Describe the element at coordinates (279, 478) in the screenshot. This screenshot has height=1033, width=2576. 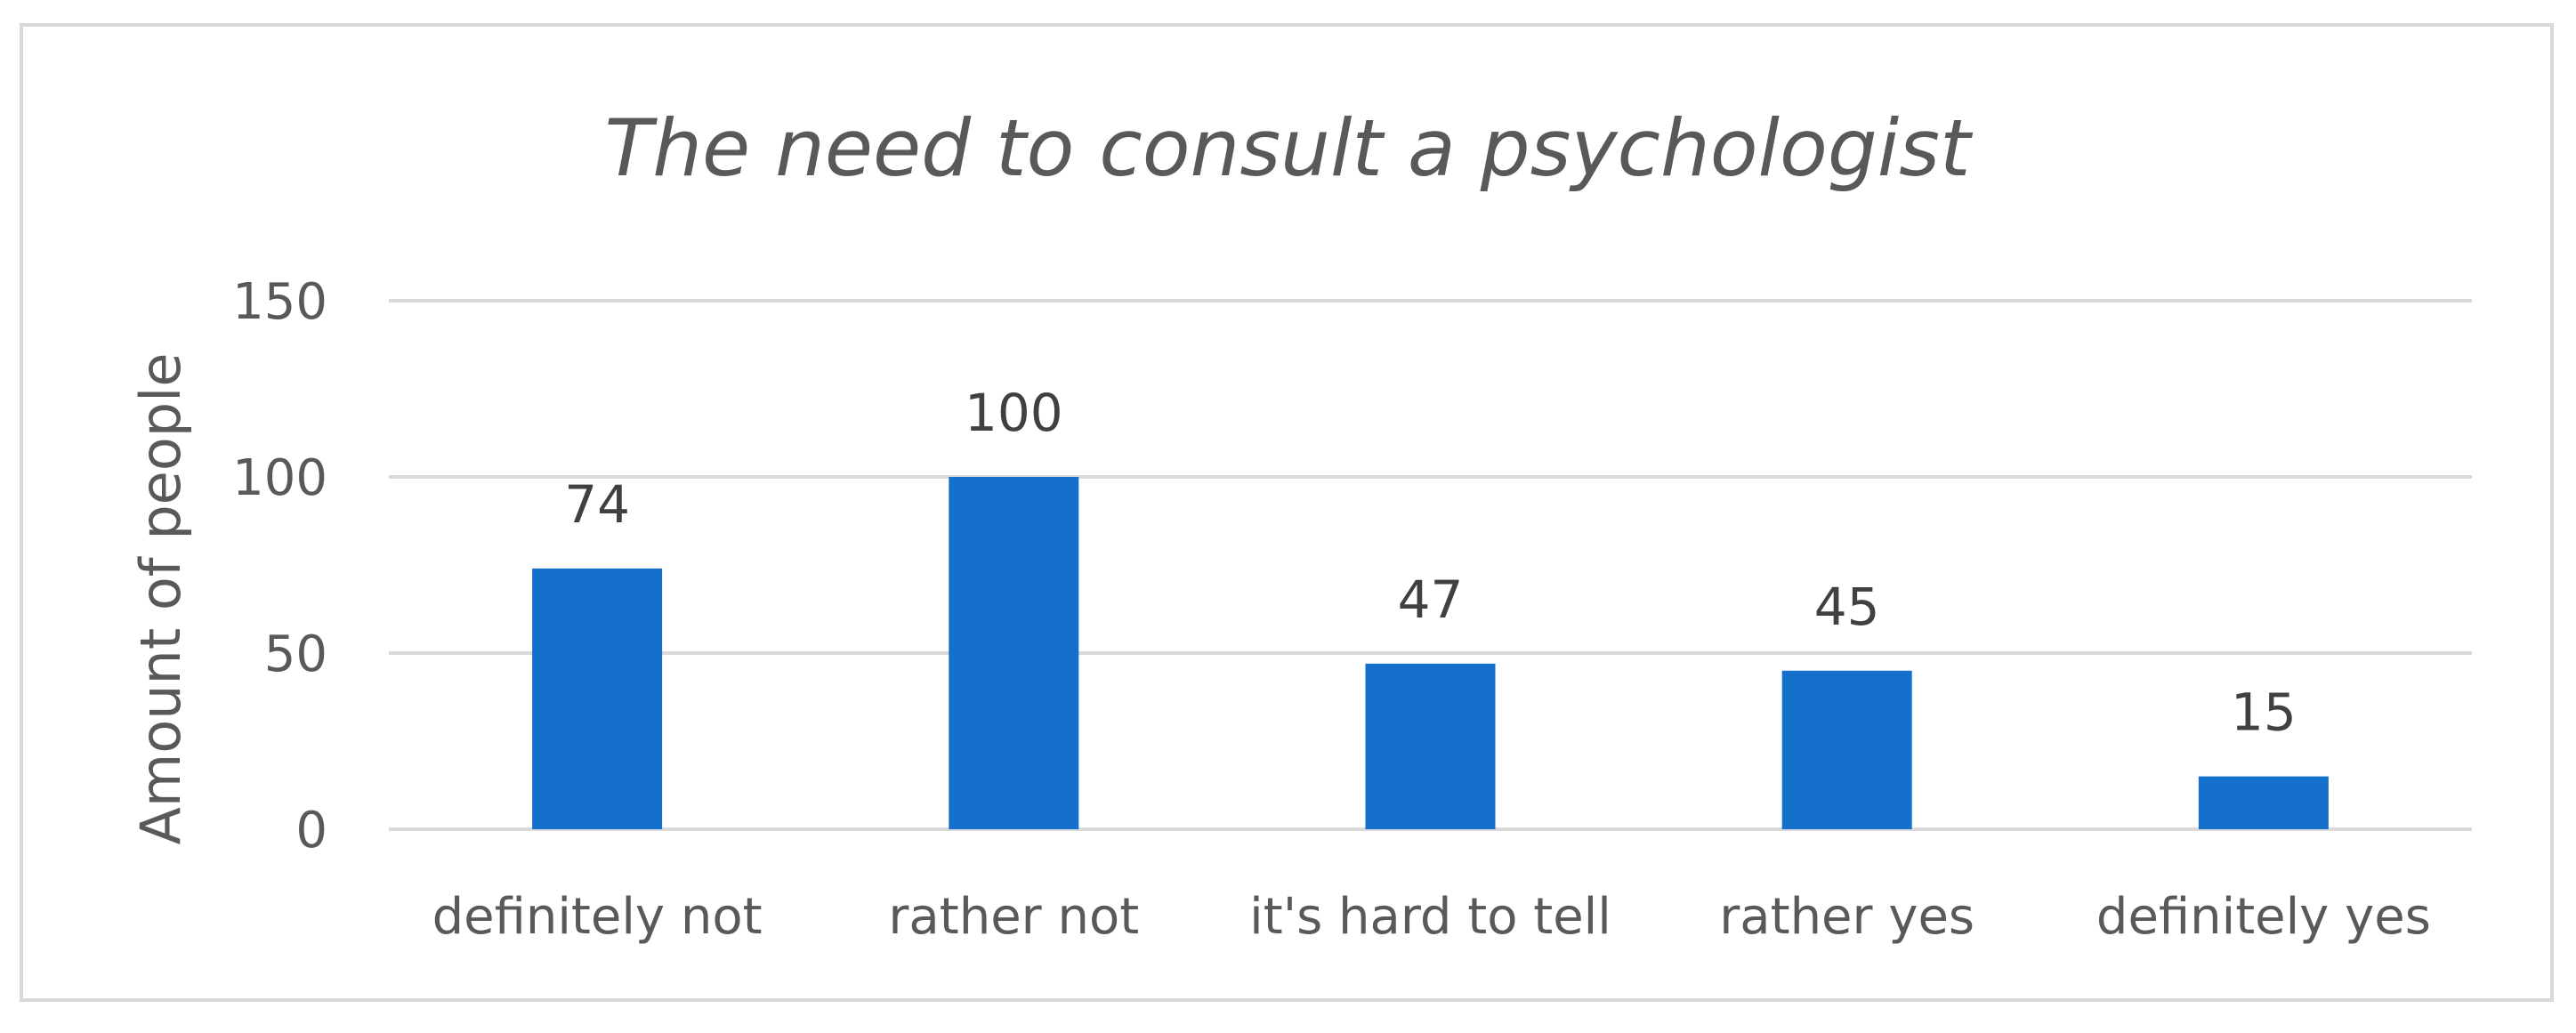
I see `y-tick-label: 100` at that location.